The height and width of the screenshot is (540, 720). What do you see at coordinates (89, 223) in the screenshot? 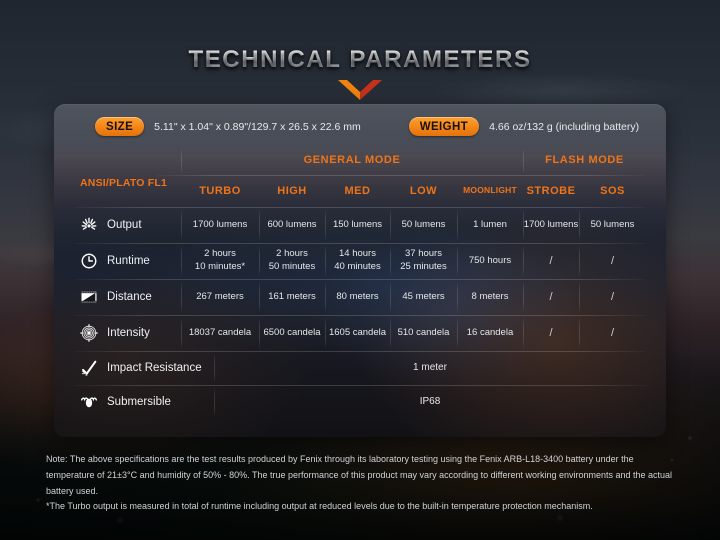
I see `output-burst-icon` at bounding box center [89, 223].